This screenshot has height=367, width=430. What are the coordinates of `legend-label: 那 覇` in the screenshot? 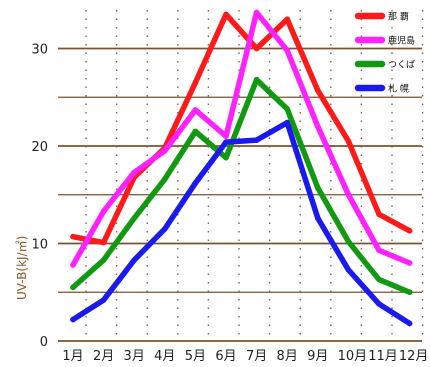 It's located at (398, 17).